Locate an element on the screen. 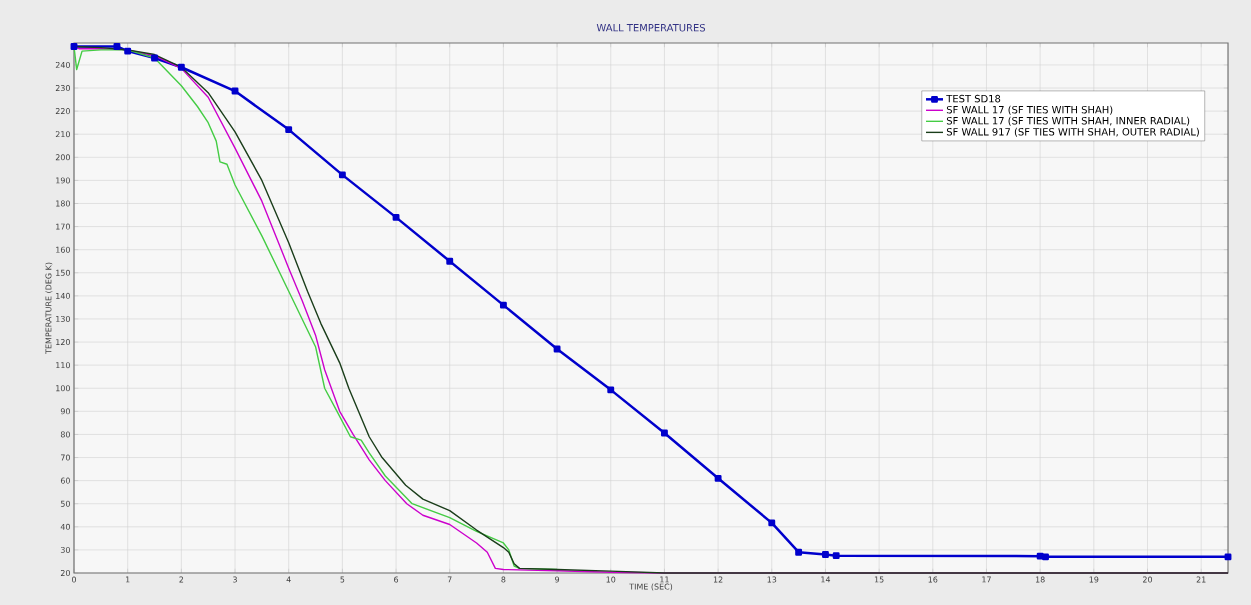 This screenshot has height=605, width=1251. legend-label: SF WALL 17 (SF TIES WITH SHAH, INNER RADIAL) is located at coordinates (1068, 121).